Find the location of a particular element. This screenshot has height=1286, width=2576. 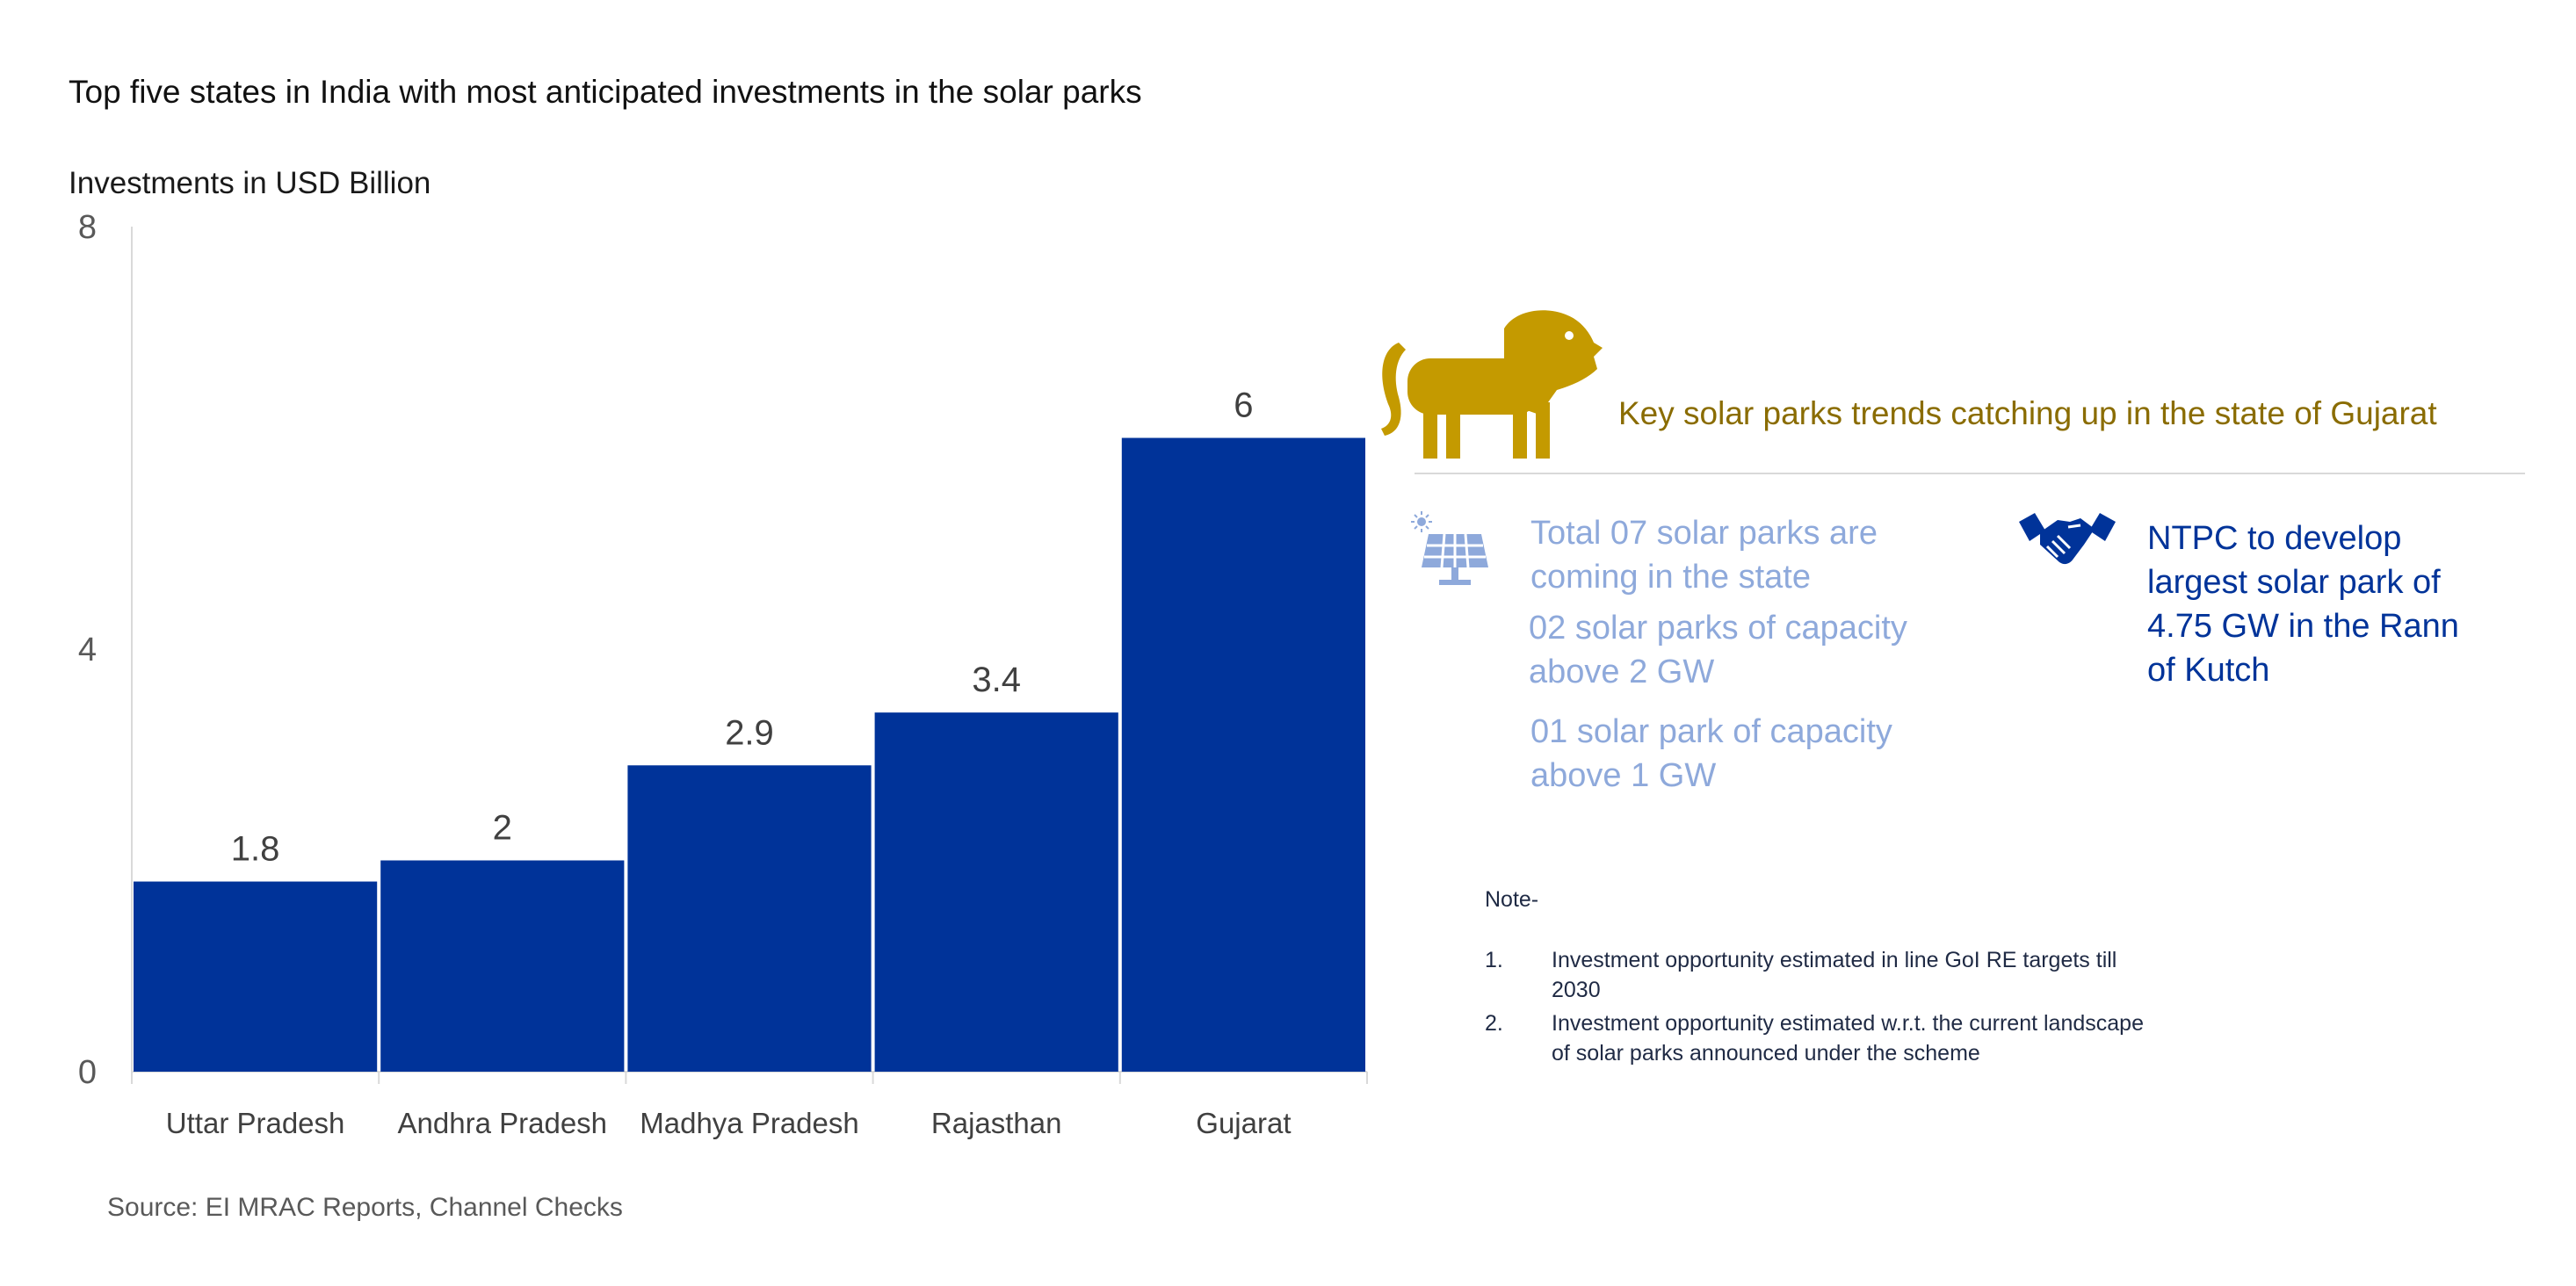

source-note: Source: EI MRAC Reports, Channel Checks is located at coordinates (365, 1207).